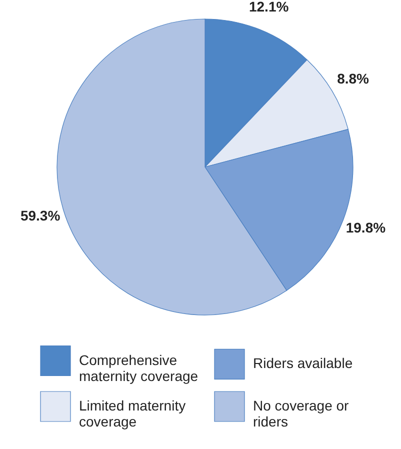 The image size is (401, 449). I want to click on legend-label: Riders available, so click(303, 363).